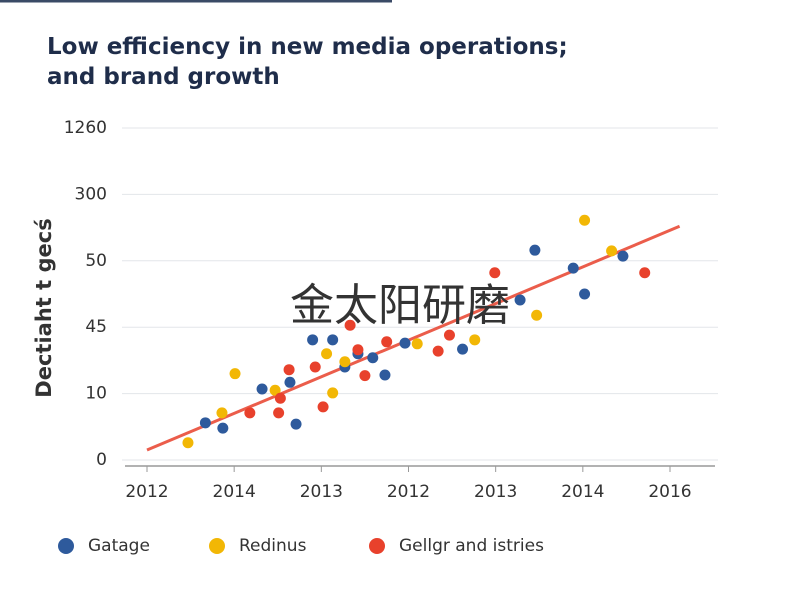  What do you see at coordinates (471, 546) in the screenshot?
I see `legend-label: Gellgr and istries` at bounding box center [471, 546].